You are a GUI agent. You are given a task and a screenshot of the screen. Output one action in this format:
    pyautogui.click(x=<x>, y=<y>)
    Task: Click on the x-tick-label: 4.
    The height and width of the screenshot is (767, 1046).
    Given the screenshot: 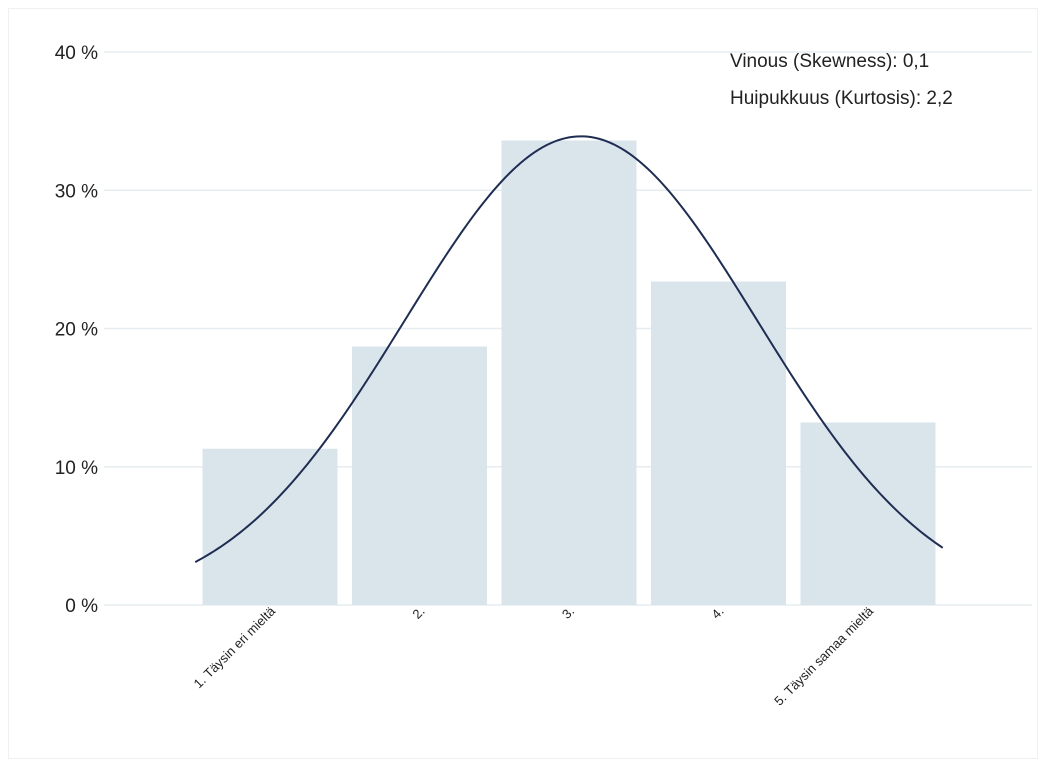 What is the action you would take?
    pyautogui.click(x=717, y=613)
    